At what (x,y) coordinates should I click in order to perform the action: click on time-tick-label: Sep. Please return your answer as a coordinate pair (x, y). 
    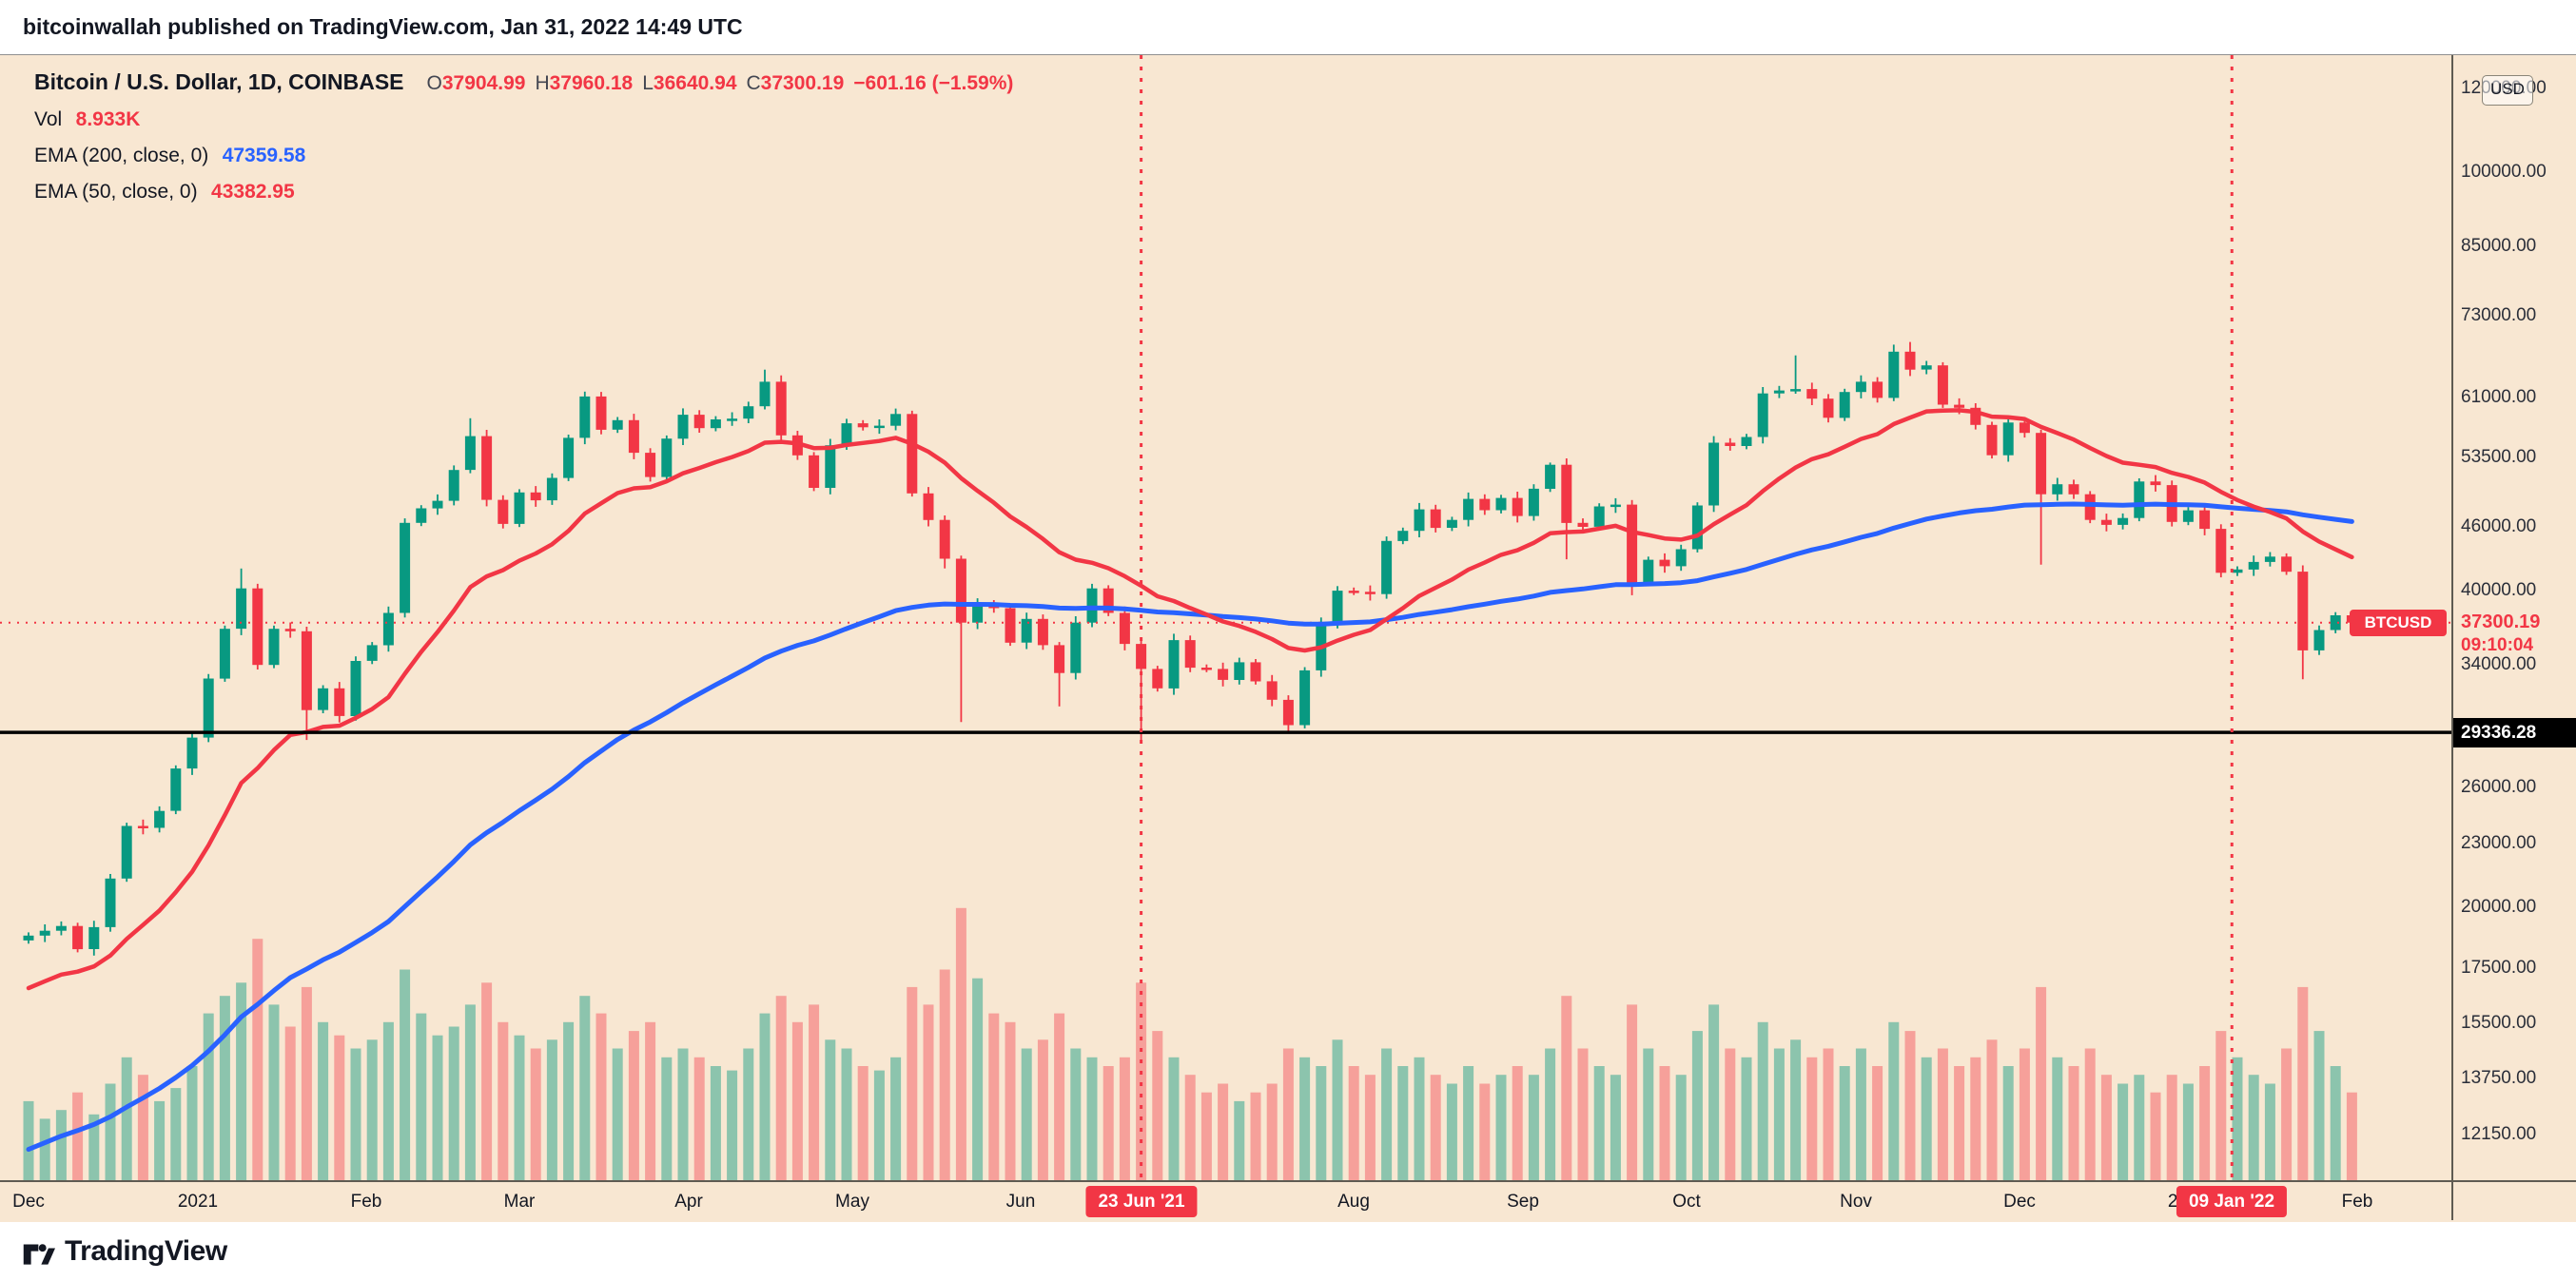
    Looking at the image, I should click on (1523, 1202).